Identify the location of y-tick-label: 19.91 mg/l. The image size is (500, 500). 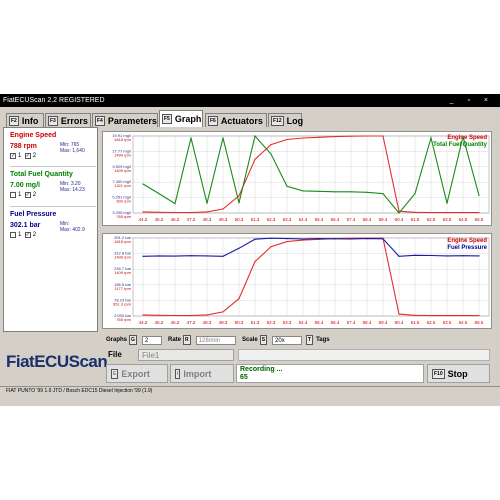
(121, 135).